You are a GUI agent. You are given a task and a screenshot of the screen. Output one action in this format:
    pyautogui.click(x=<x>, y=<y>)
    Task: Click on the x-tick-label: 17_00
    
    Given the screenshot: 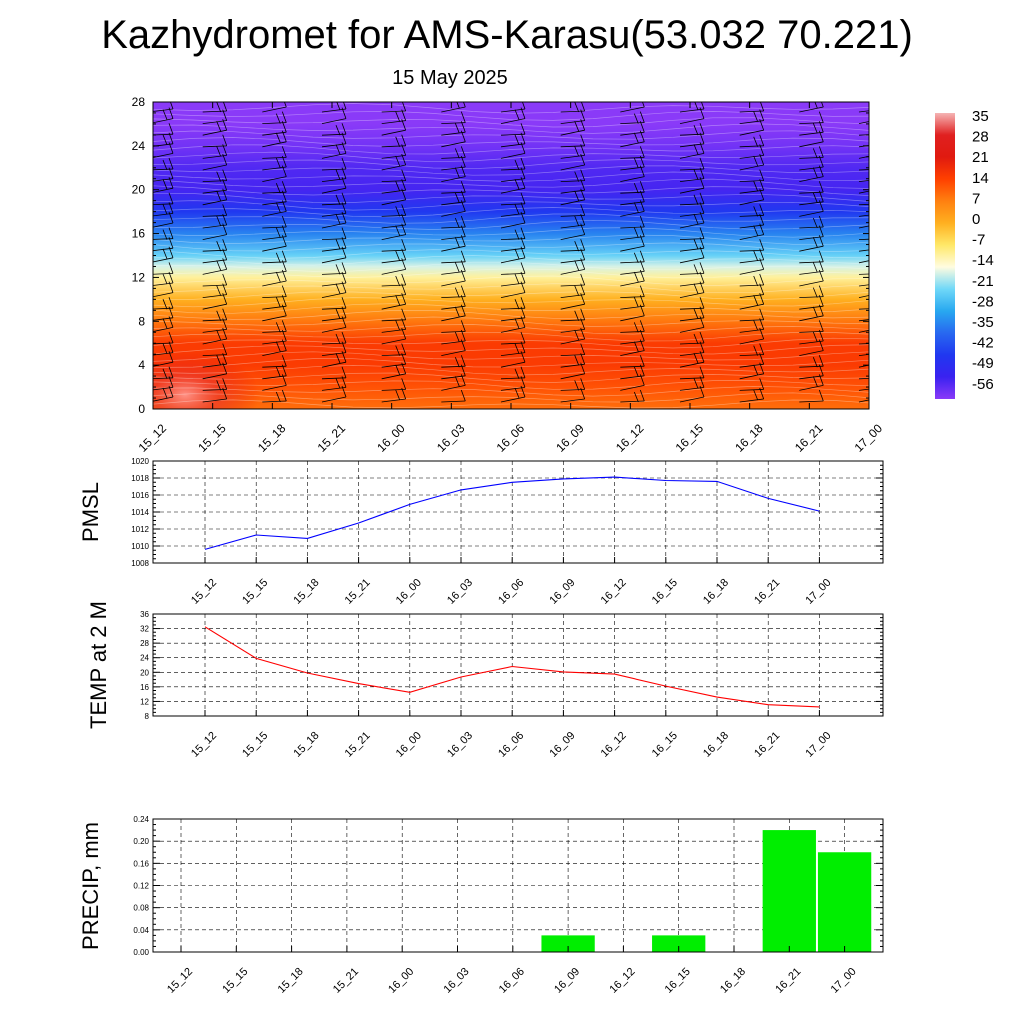 What is the action you would take?
    pyautogui.click(x=844, y=981)
    